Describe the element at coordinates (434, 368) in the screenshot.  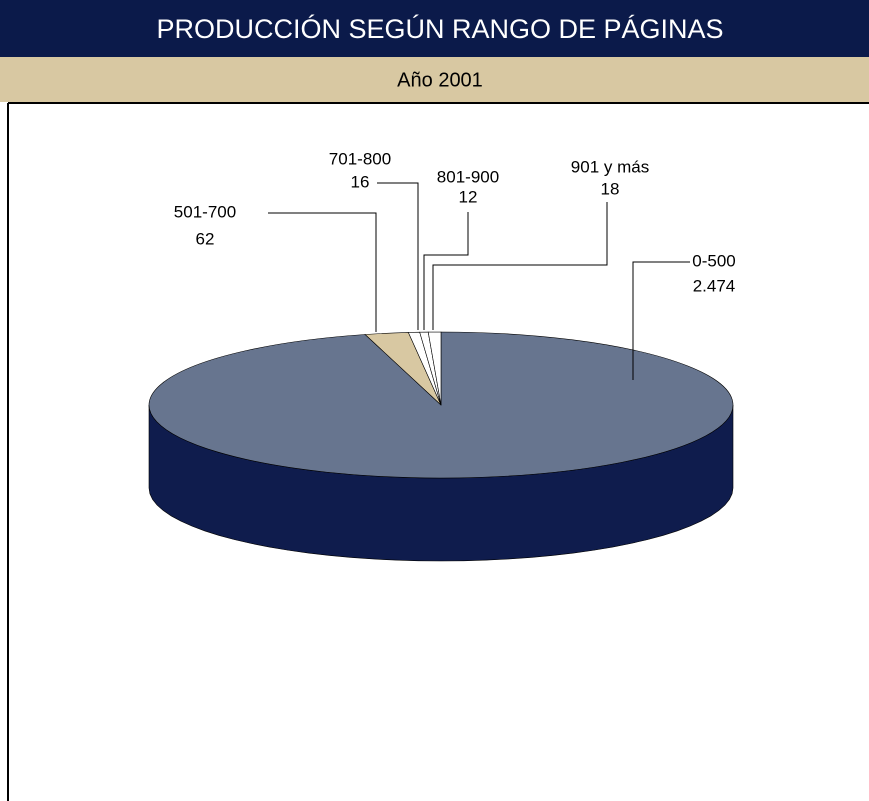
I see `pie-slice` at that location.